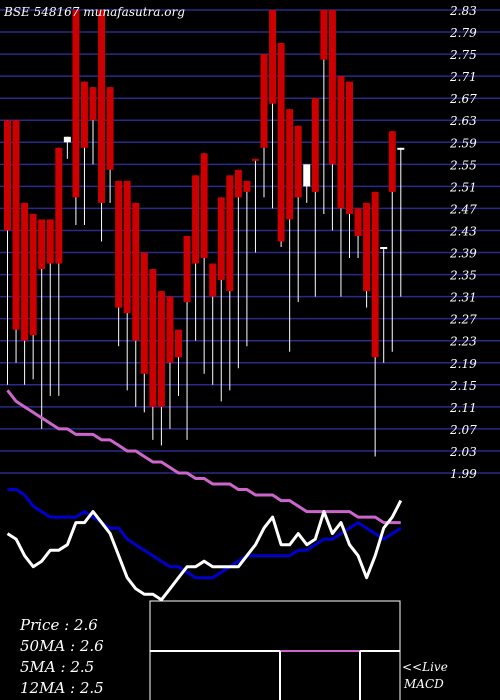 This screenshot has height=700, width=500. What do you see at coordinates (463, 452) in the screenshot?
I see `y-tick-label: 2.03` at bounding box center [463, 452].